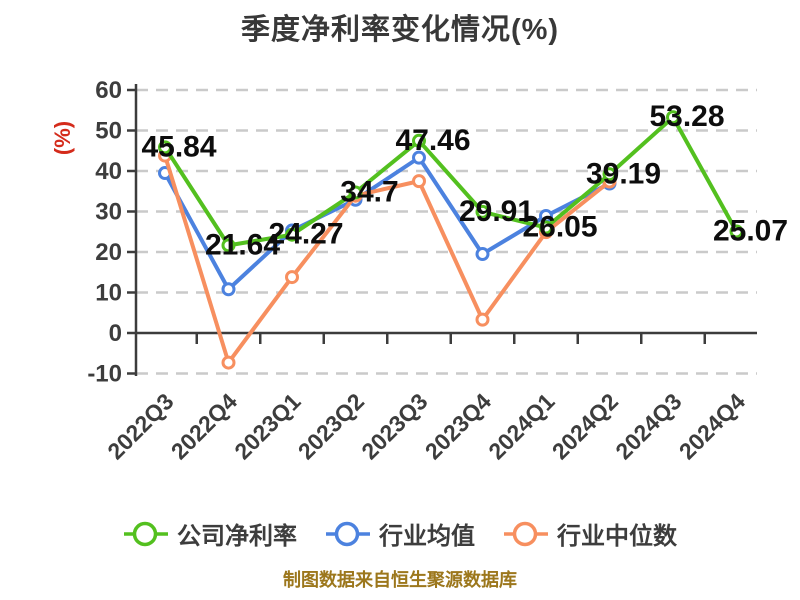  What do you see at coordinates (458, 426) in the screenshot?
I see `x-tick-label: 2023Q4` at bounding box center [458, 426].